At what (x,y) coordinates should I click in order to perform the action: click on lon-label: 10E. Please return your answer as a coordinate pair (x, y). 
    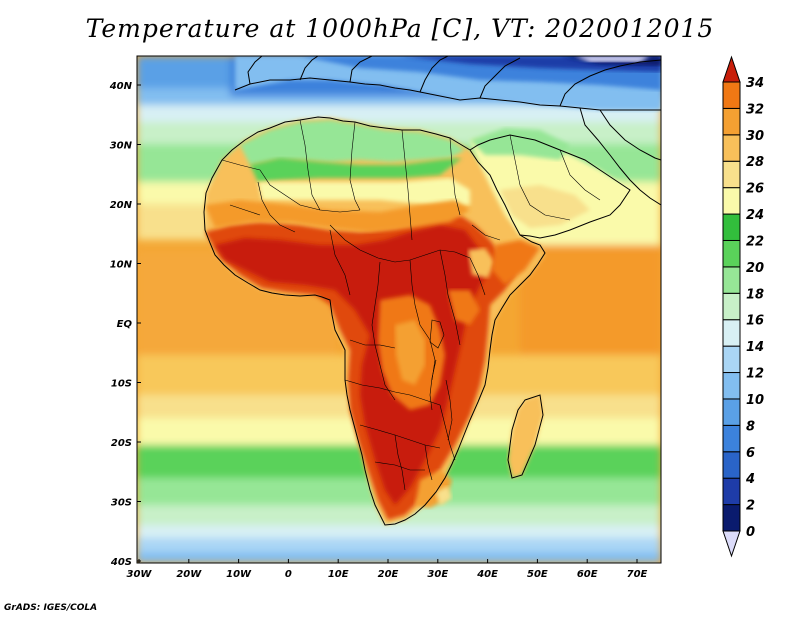
    Looking at the image, I should click on (338, 574).